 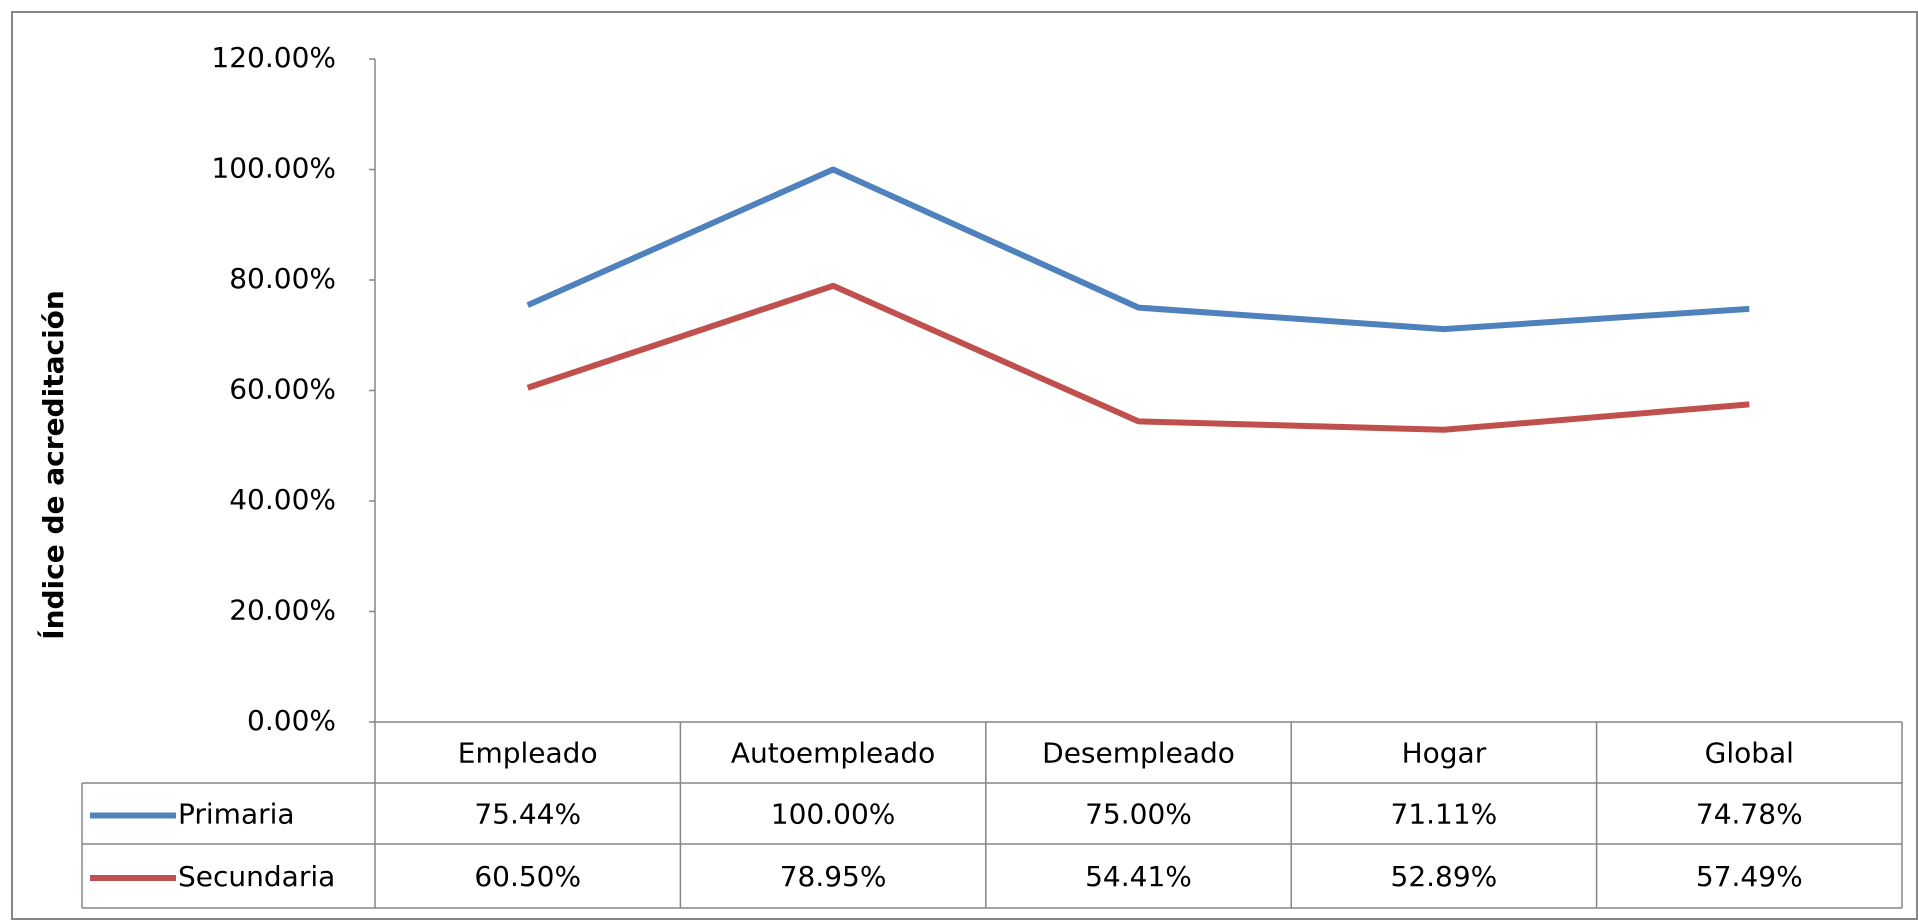 What do you see at coordinates (833, 814) in the screenshot?
I see `data-label: 100.00%` at bounding box center [833, 814].